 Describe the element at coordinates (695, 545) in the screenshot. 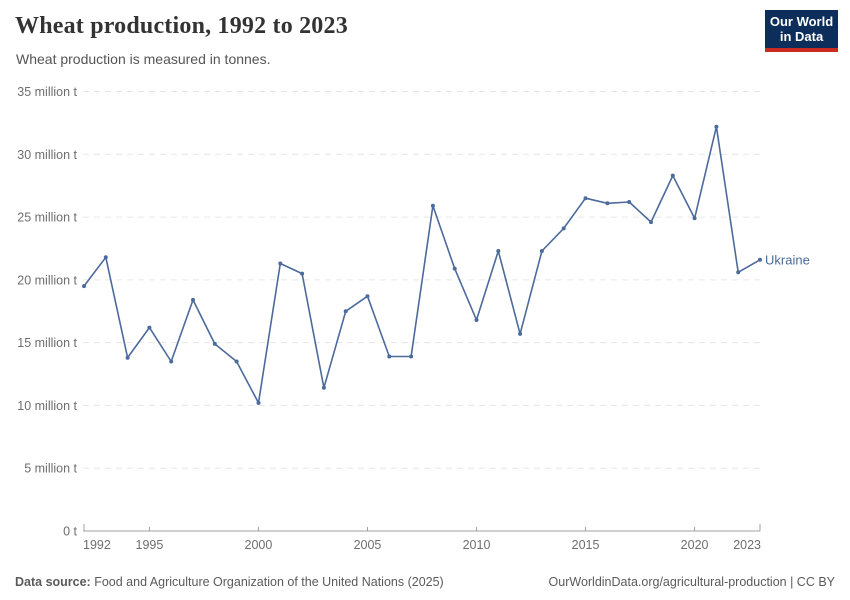

I see `x-tick-label: 2020` at that location.